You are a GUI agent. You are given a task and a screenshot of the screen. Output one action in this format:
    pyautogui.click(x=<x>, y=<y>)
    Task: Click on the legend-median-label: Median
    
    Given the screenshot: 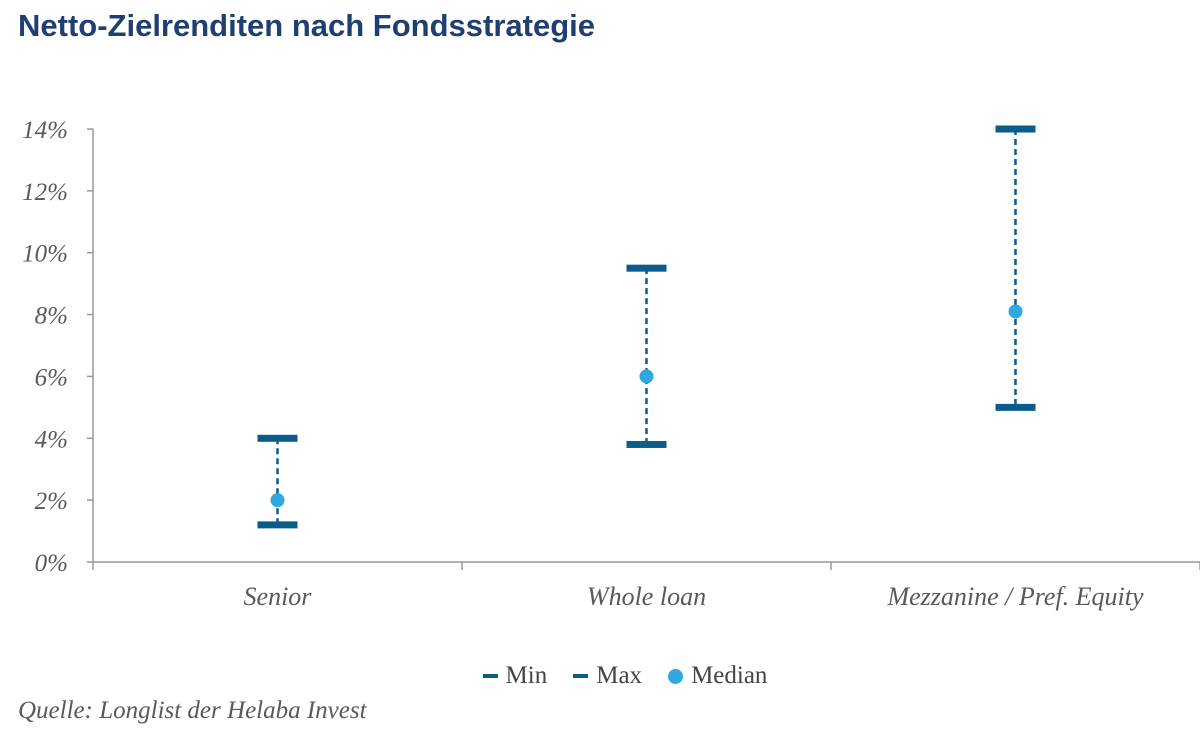 What is the action you would take?
    pyautogui.click(x=729, y=675)
    